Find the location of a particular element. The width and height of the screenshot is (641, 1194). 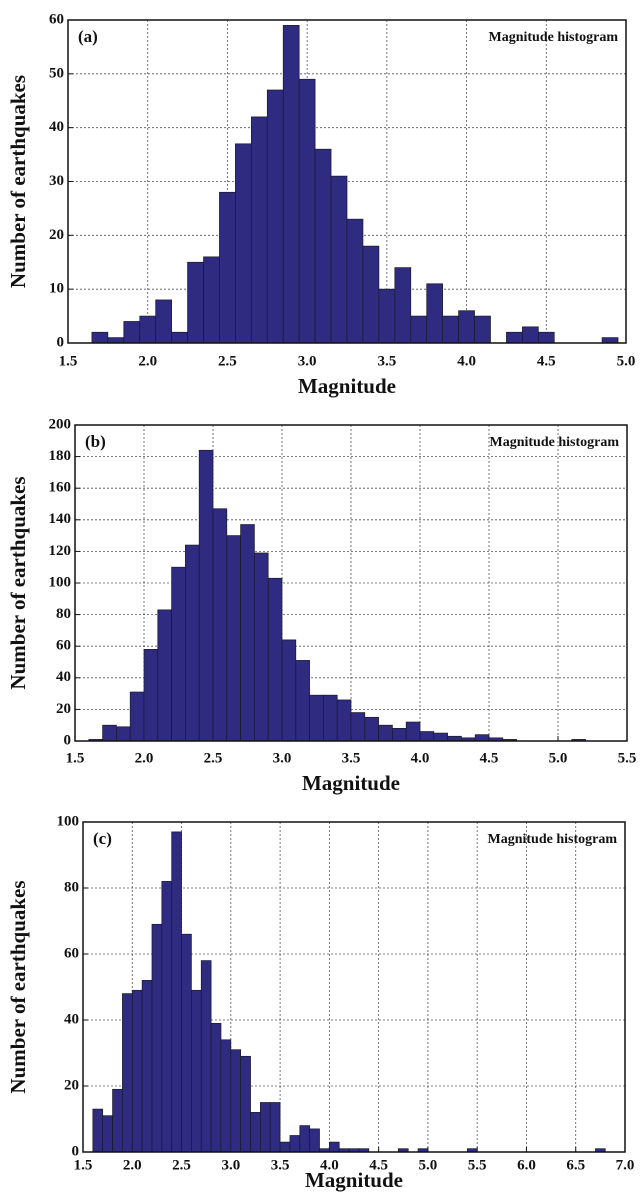

x-tick-label: 6.5 is located at coordinates (575, 1165).